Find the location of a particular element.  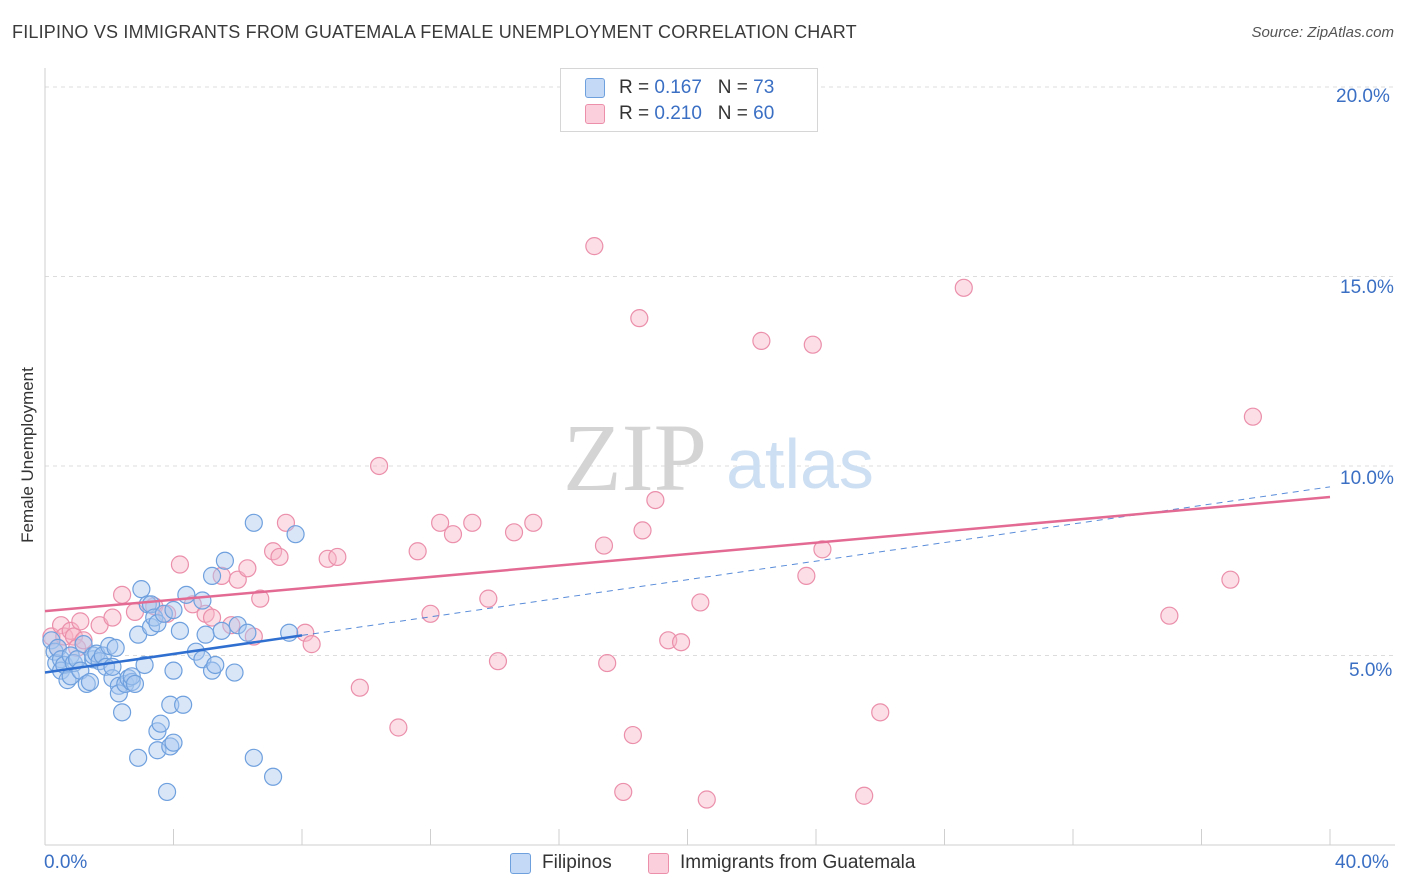

x-tick-min: 0.0% is located at coordinates (66, 862).